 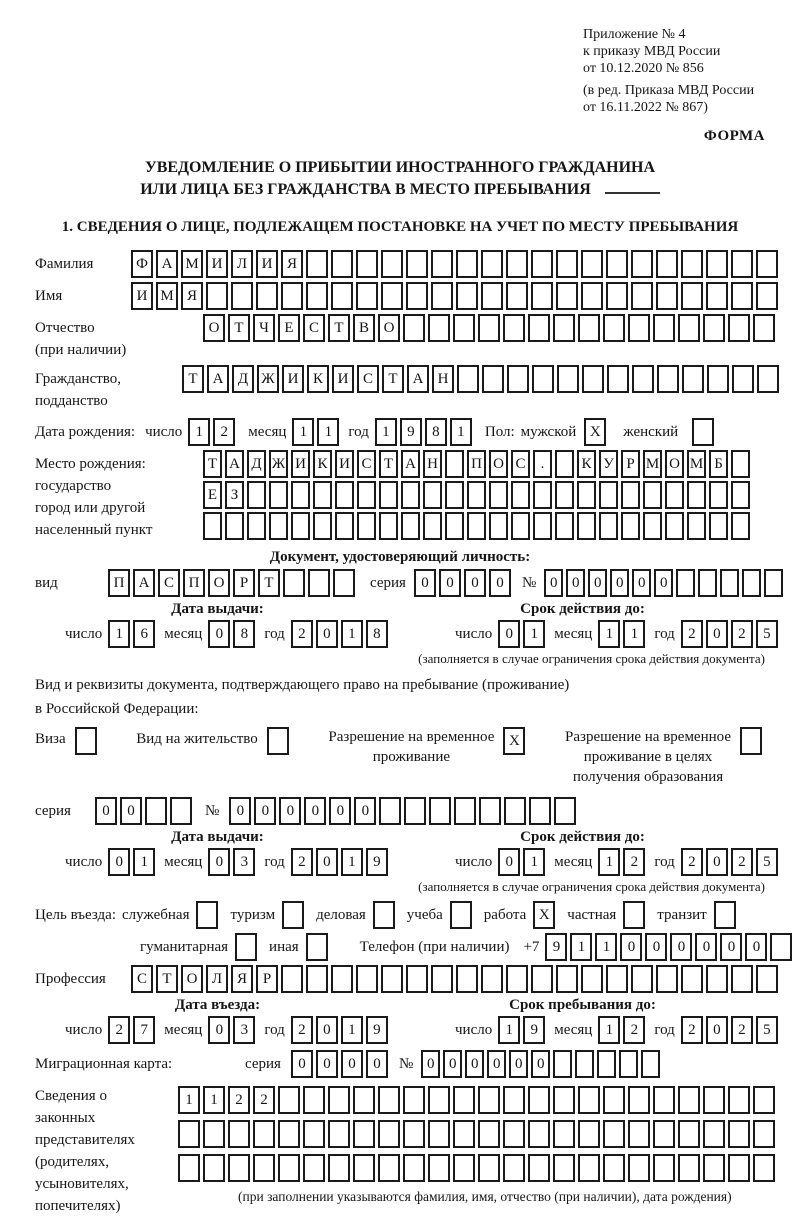 I want to click on char-box: К, so click(x=318, y=379).